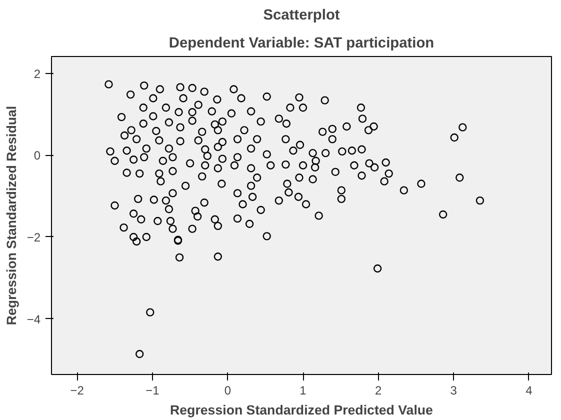  Describe the element at coordinates (228, 391) in the screenshot. I see `x-tick-label: 0` at that location.